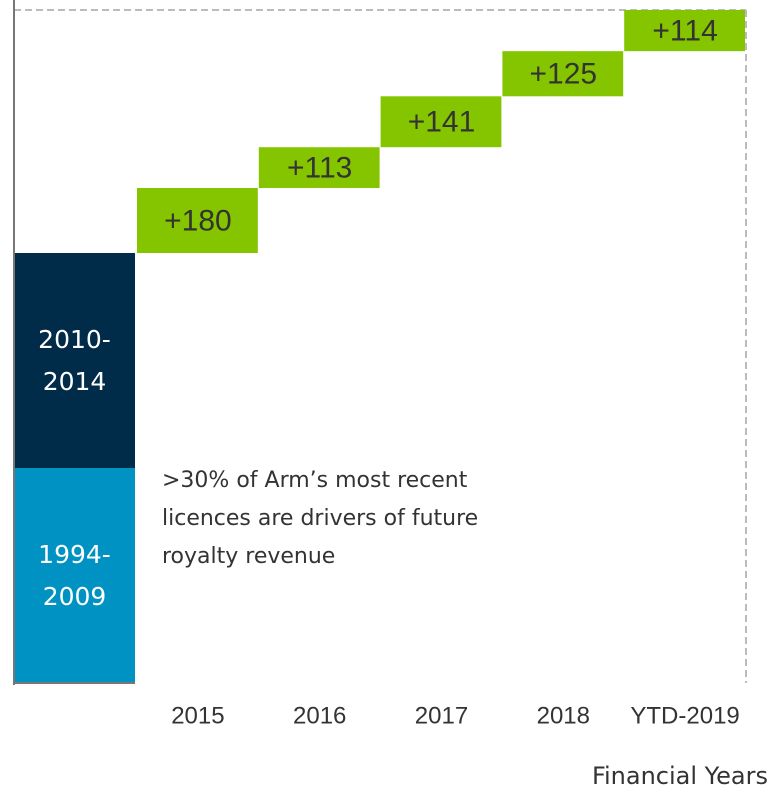 This screenshot has height=792, width=773. Describe the element at coordinates (563, 715) in the screenshot. I see `x-tick-label: 2018` at that location.